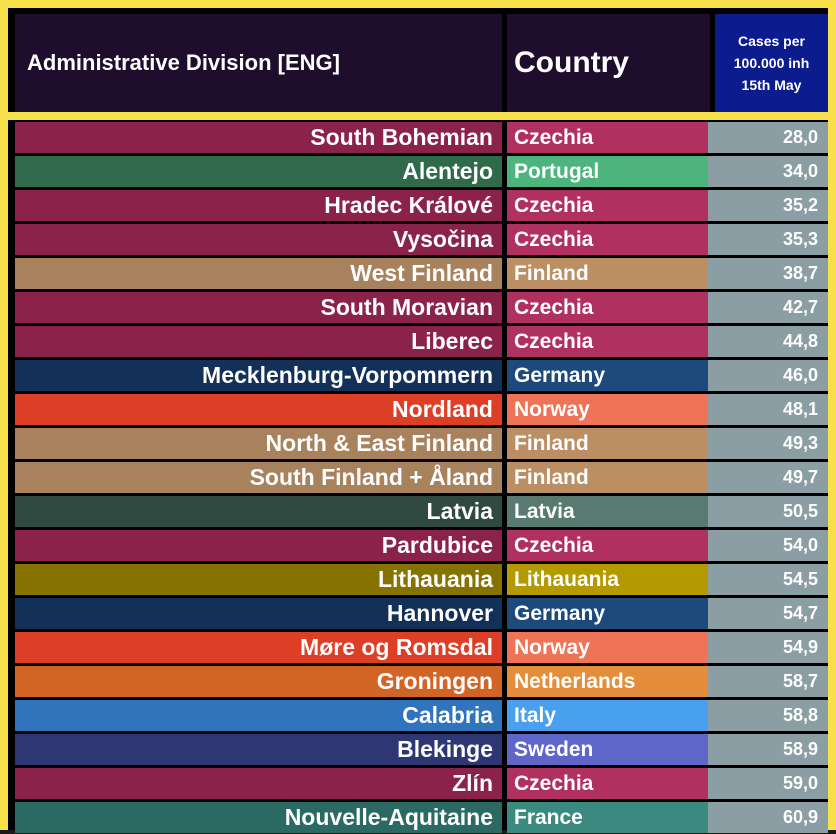 The height and width of the screenshot is (834, 836). Describe the element at coordinates (768, 613) in the screenshot. I see `cases-cell: 54,7` at that location.